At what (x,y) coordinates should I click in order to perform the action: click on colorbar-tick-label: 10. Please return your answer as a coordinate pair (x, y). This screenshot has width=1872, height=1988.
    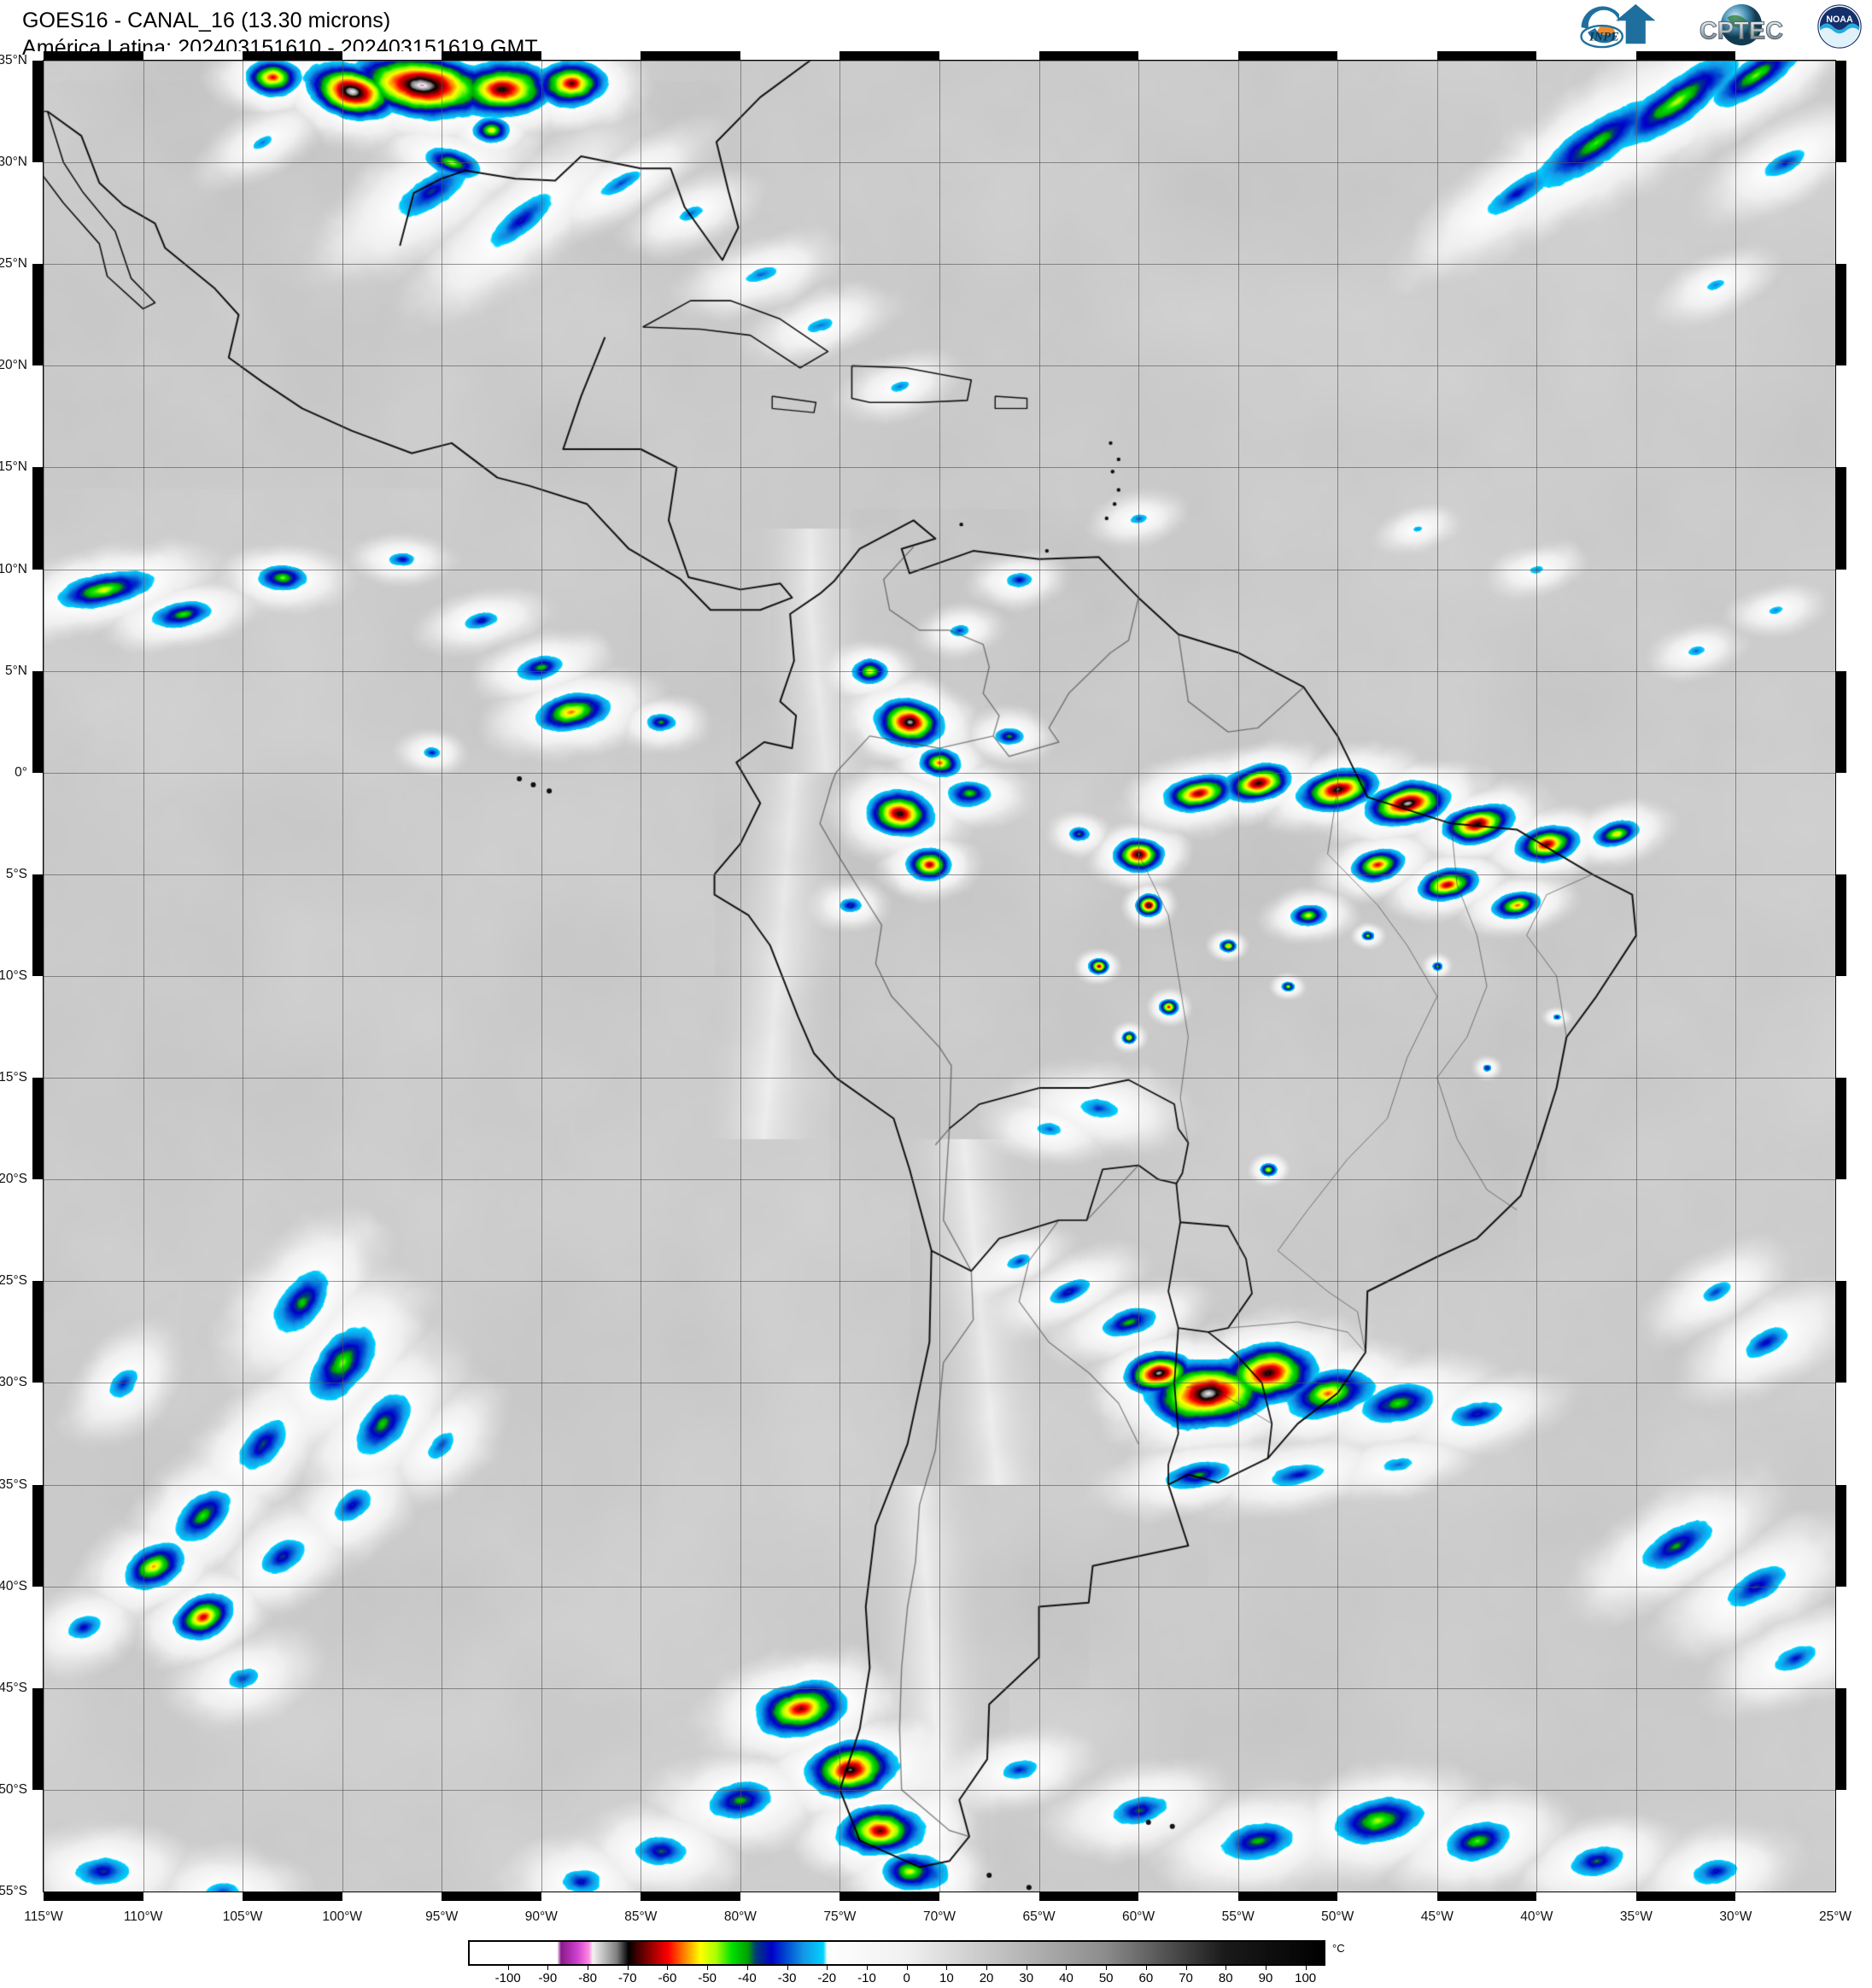
    Looking at the image, I should click on (946, 1978).